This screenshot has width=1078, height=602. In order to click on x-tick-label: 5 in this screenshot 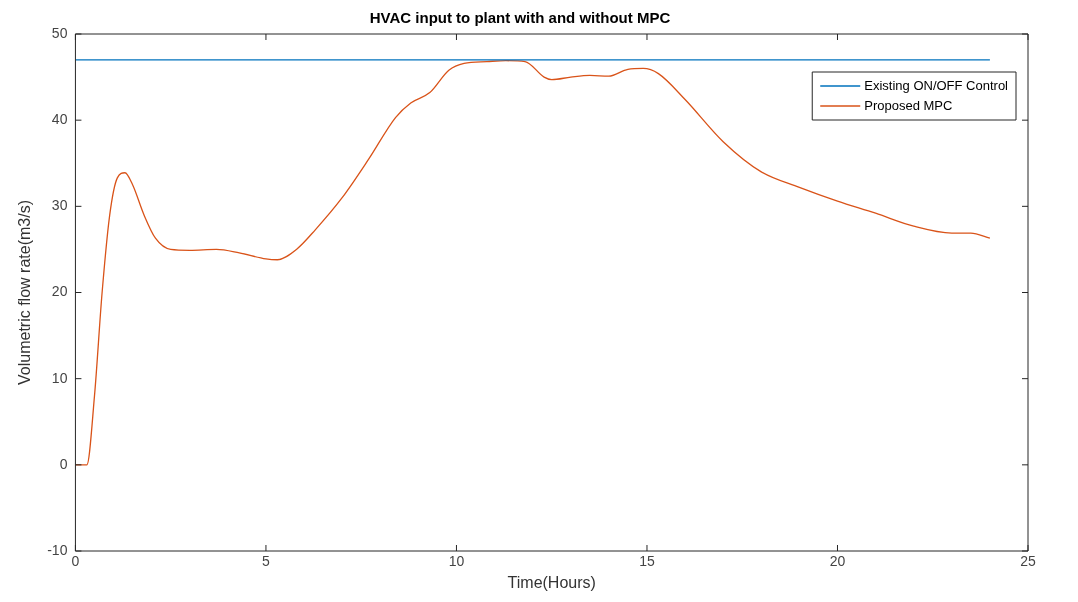, I will do `click(266, 561)`.